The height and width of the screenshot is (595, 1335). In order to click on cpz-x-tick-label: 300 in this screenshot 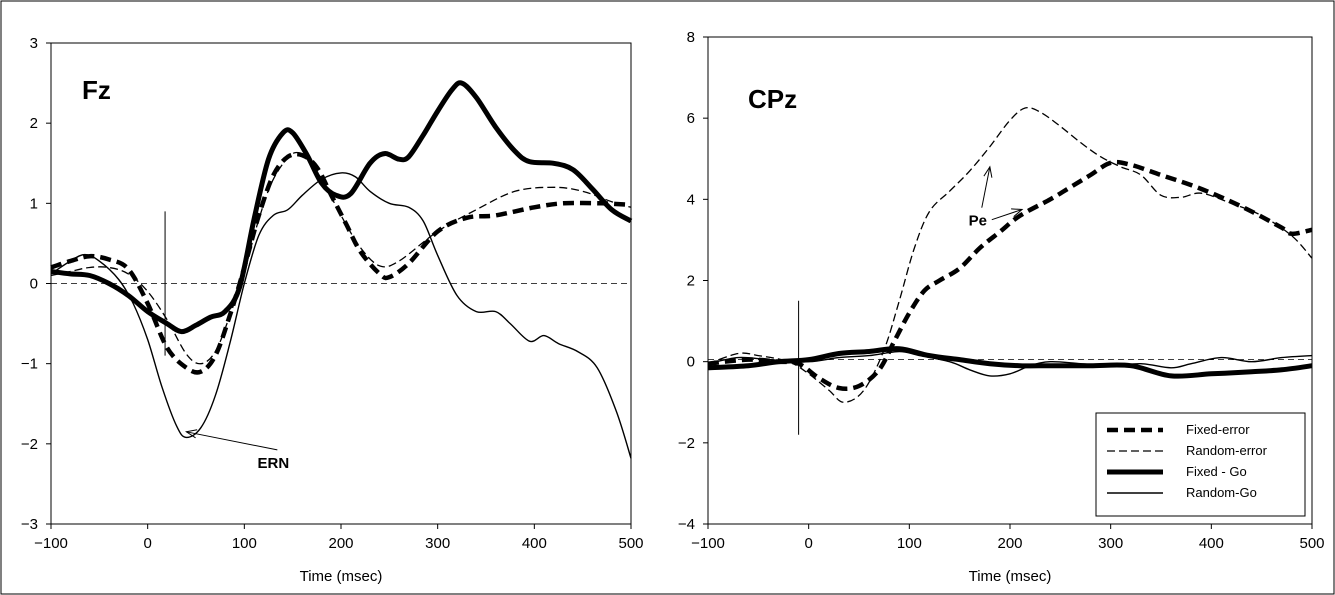, I will do `click(1110, 543)`.